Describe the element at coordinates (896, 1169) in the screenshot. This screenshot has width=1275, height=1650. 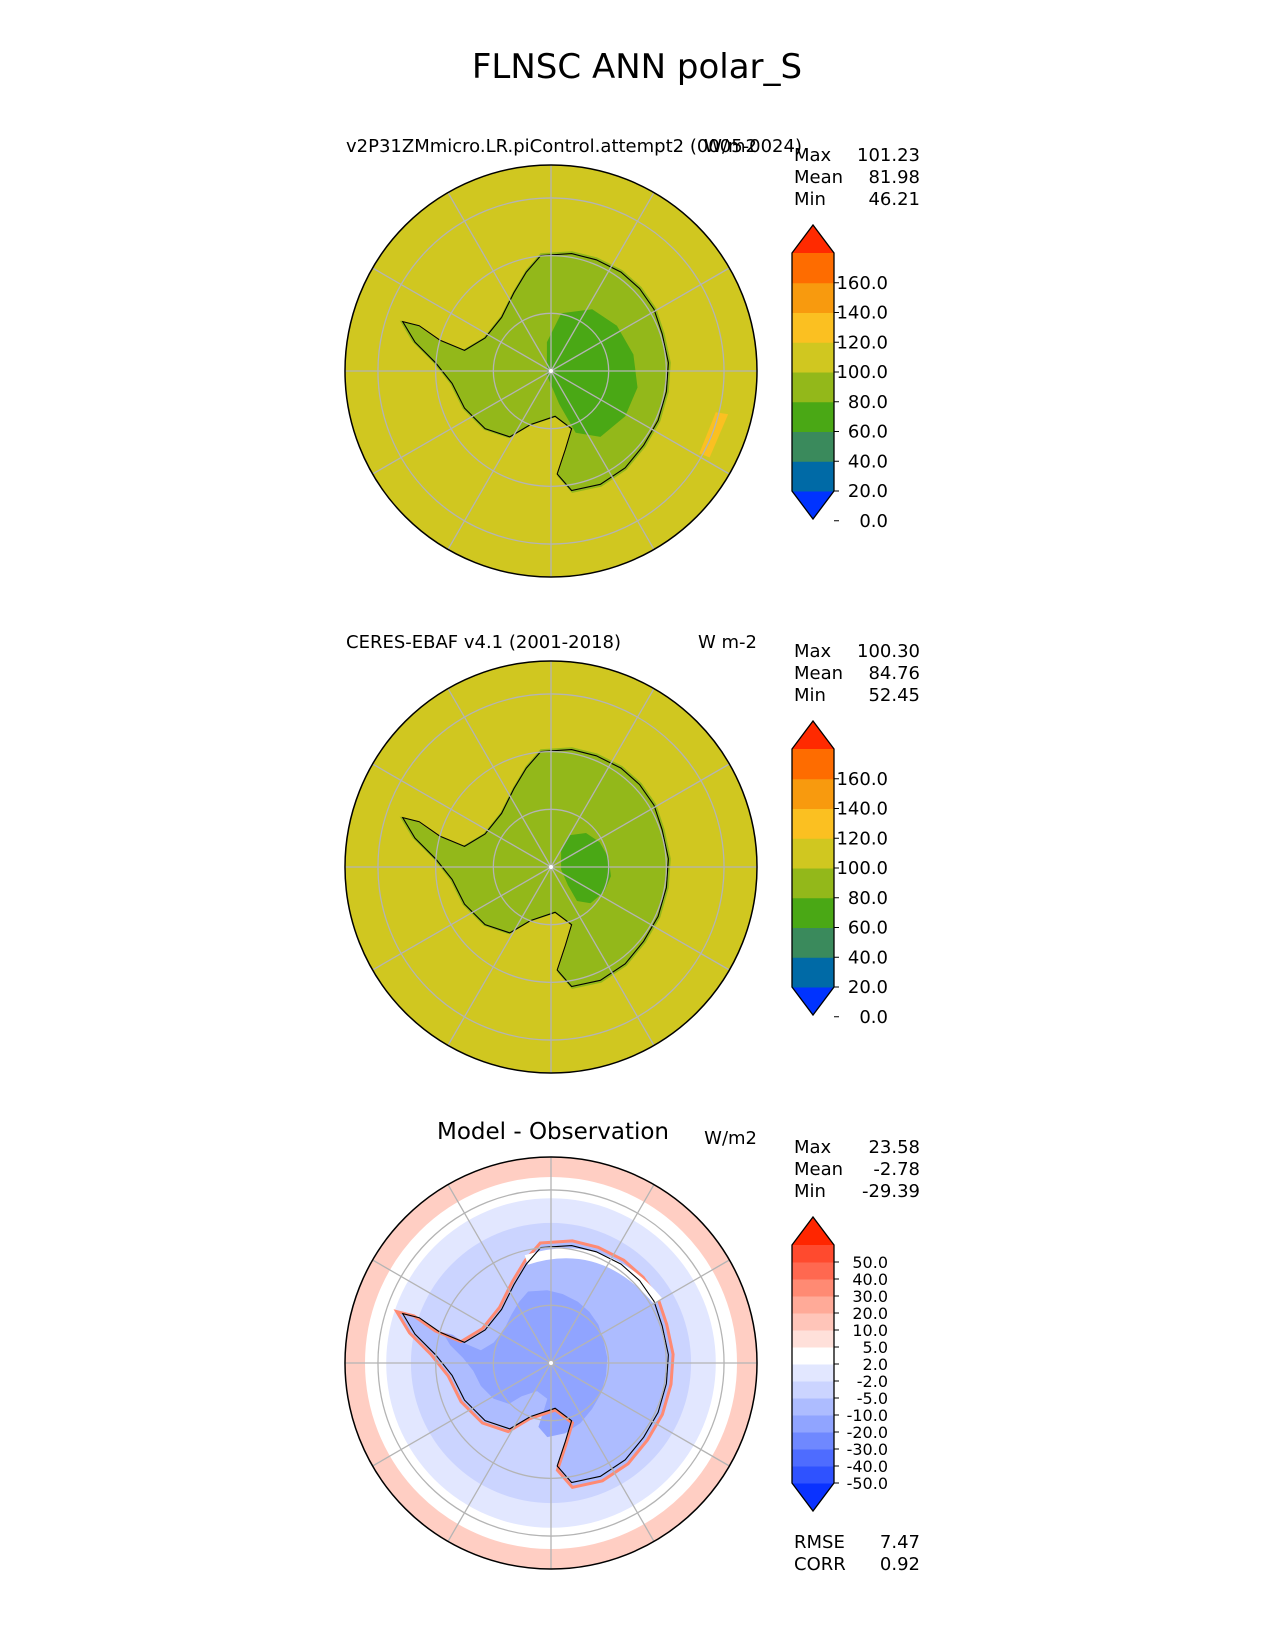
I see `stat-value: -2.78` at that location.